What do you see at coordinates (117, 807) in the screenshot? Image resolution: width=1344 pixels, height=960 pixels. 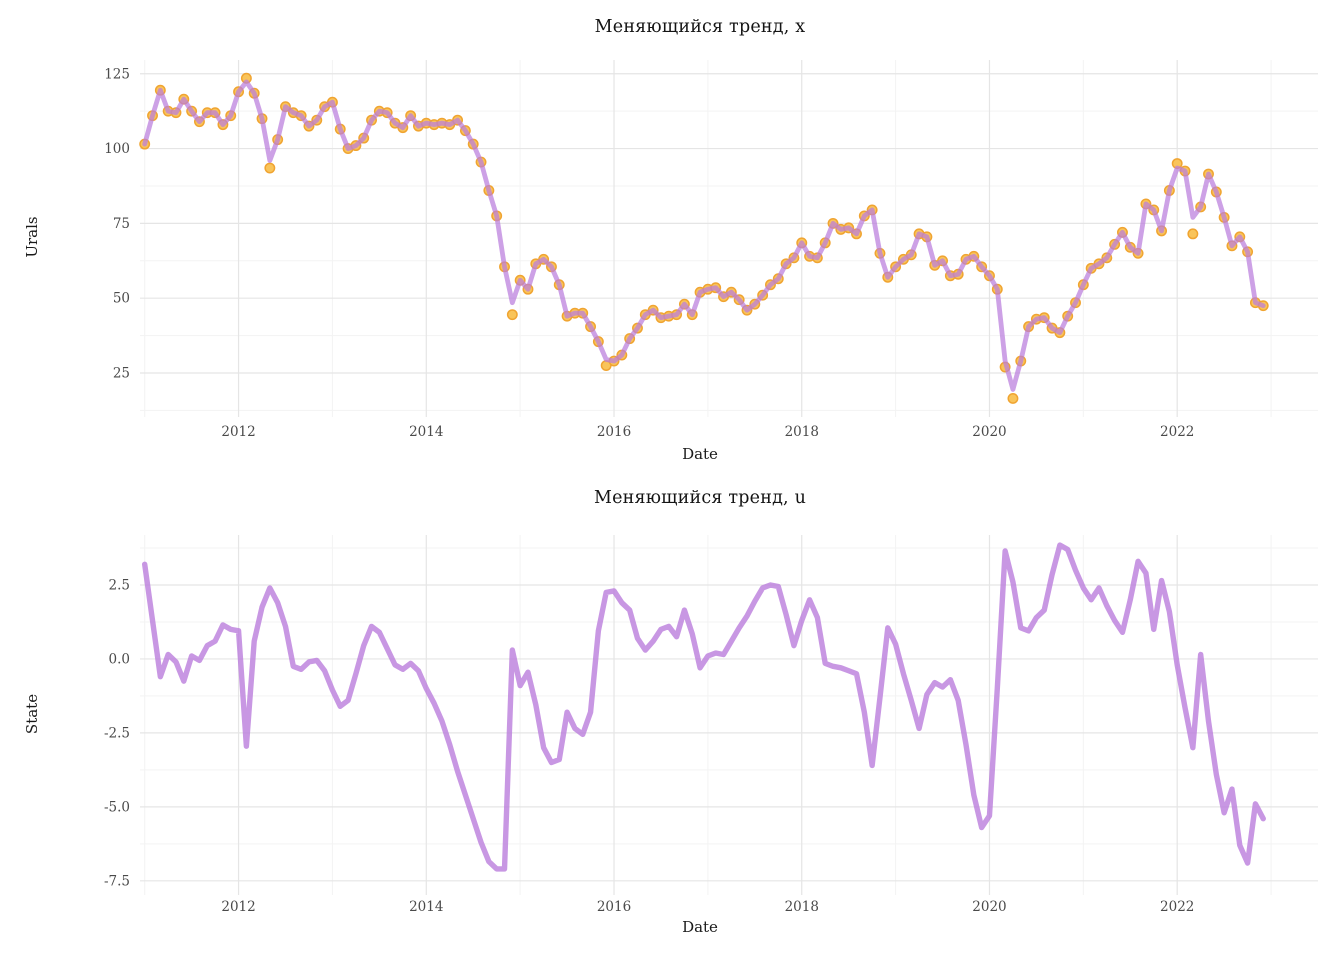 I see `y-tick-label: -5.0` at bounding box center [117, 807].